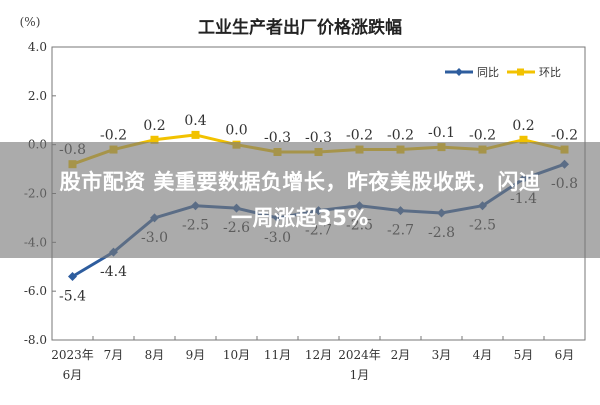 Image resolution: width=600 pixels, height=405 pixels. Describe the element at coordinates (236, 131) in the screenshot. I see `data-label-1: 0.0` at that location.